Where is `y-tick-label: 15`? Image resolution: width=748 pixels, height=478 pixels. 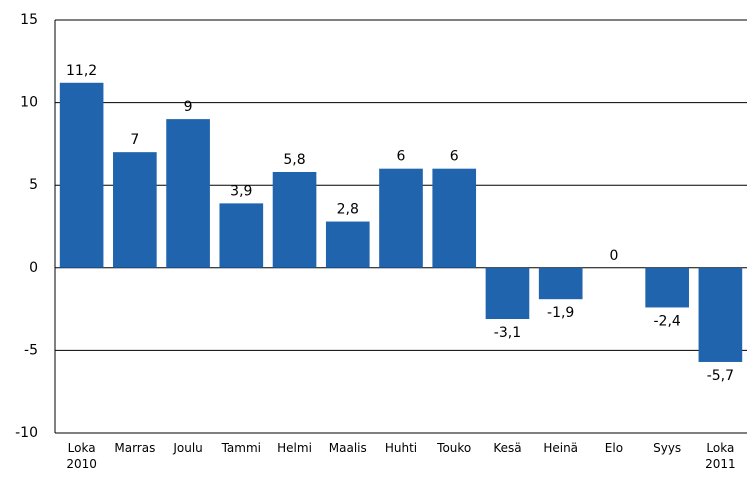
y-tick-label: 15 is located at coordinates (29, 20).